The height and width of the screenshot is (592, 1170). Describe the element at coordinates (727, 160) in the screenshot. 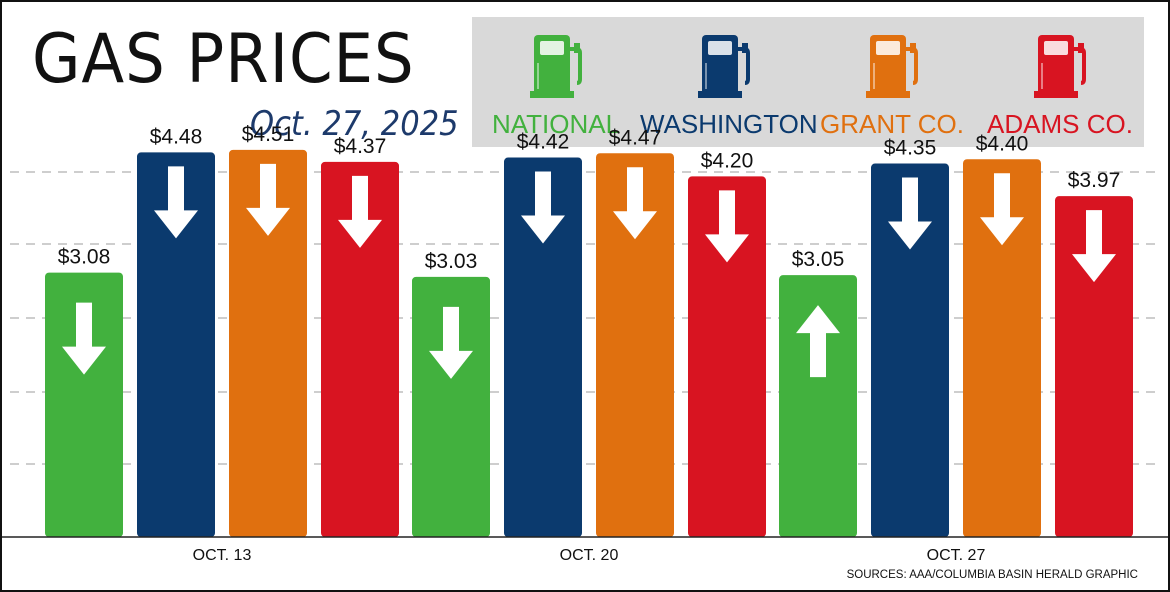

I see `value-label: $4.20` at that location.